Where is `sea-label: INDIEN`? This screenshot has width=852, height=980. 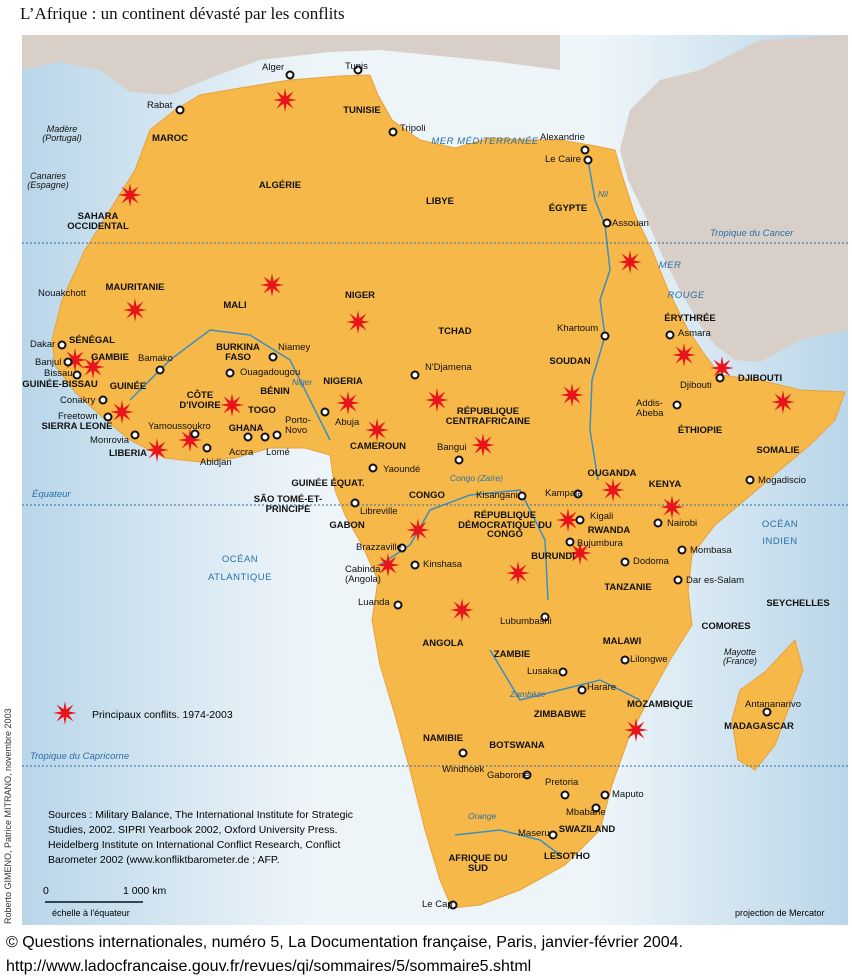 sea-label: INDIEN is located at coordinates (780, 541).